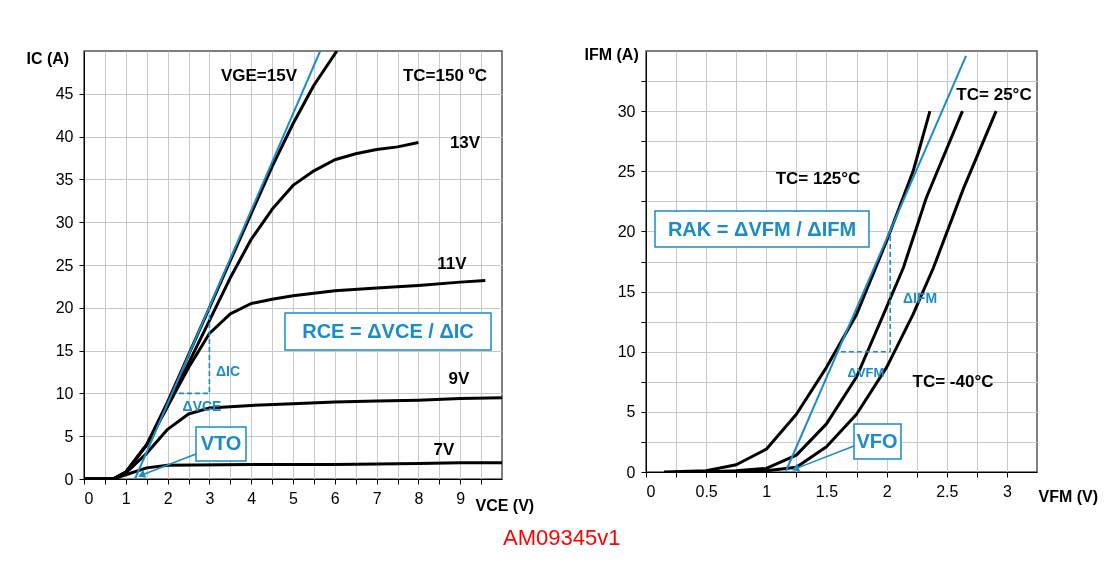 The width and height of the screenshot is (1120, 562). Describe the element at coordinates (994, 94) in the screenshot. I see `series-label: TC= 25°C` at that location.